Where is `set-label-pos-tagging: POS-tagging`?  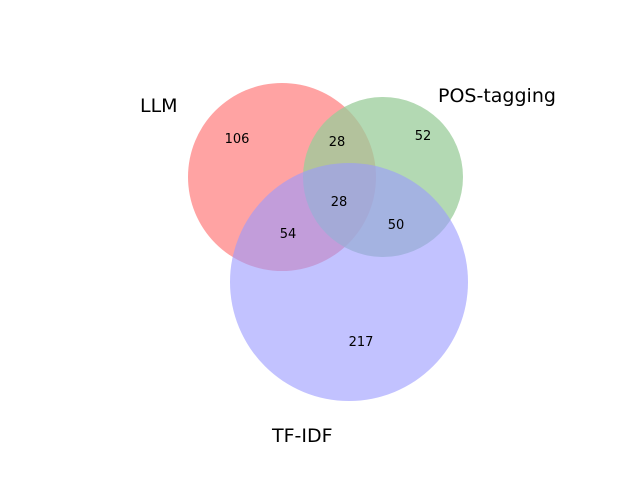 set-label-pos-tagging: POS-tagging is located at coordinates (497, 96).